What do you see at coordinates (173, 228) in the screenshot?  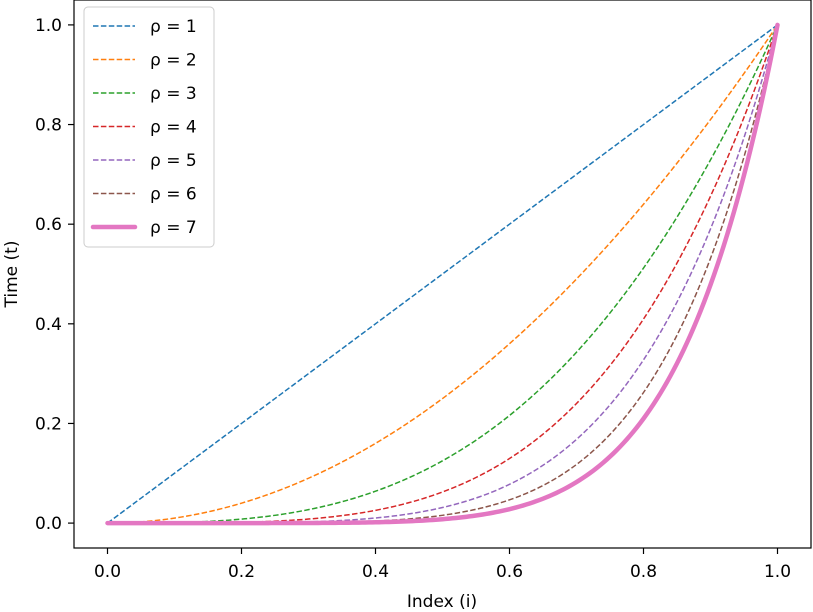 I see `legend-label-rho-7: ρ = 7` at bounding box center [173, 228].